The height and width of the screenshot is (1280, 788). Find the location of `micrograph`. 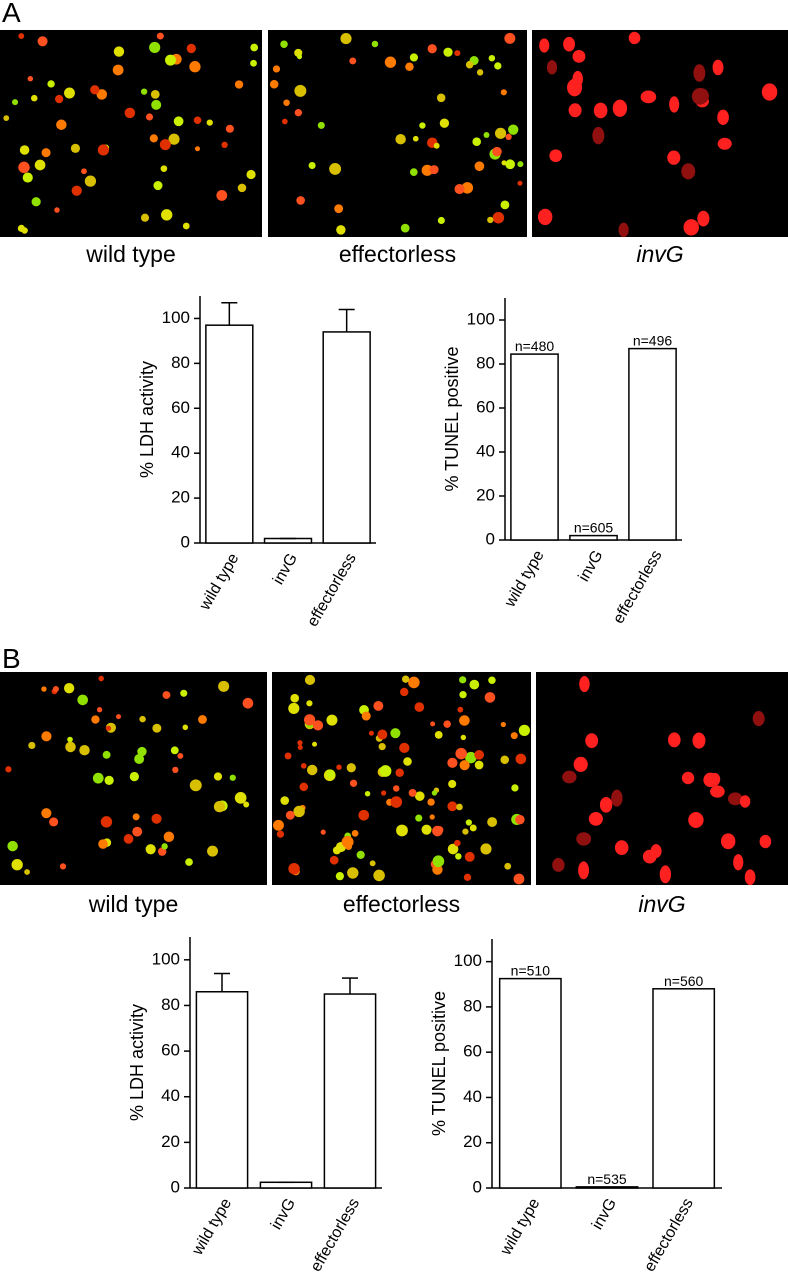

micrograph is located at coordinates (401, 778).